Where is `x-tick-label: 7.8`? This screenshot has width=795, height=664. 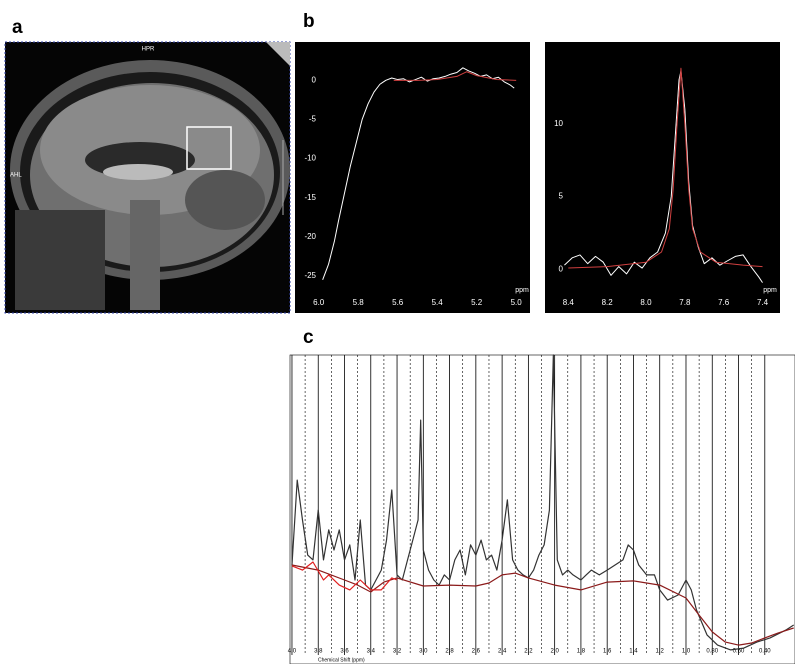
x-tick-label: 7.8 is located at coordinates (685, 302).